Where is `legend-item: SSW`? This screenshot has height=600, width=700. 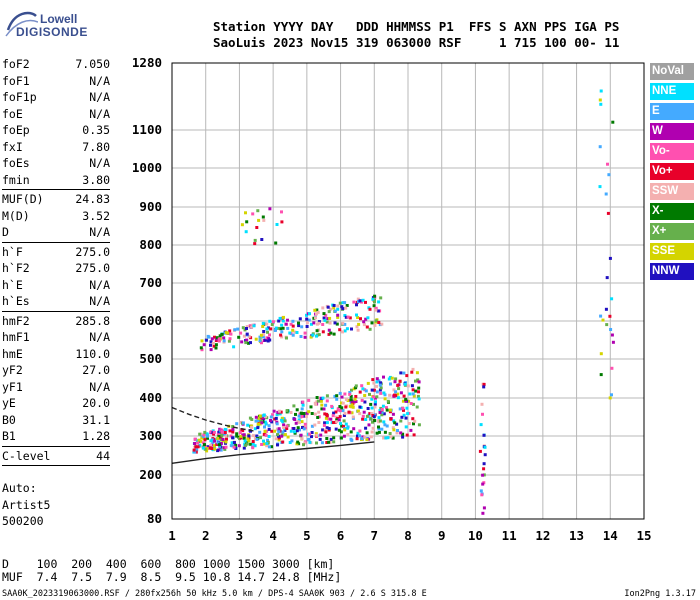 legend-item: SSW is located at coordinates (672, 191).